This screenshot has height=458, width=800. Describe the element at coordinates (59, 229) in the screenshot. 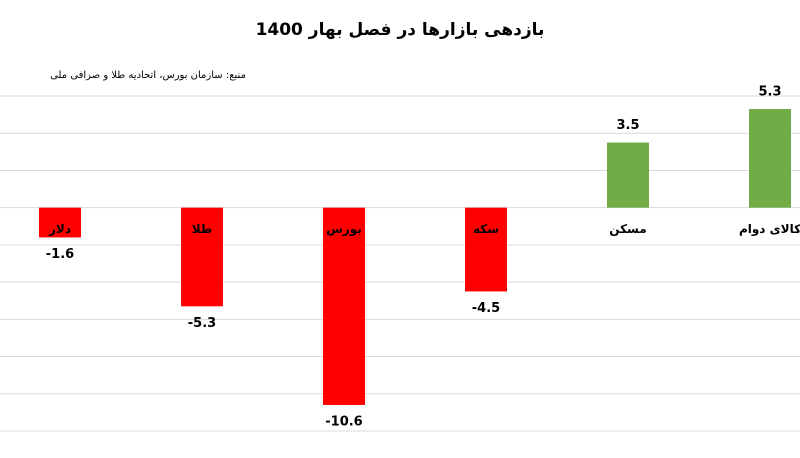

I see `category-label: دلار` at that location.